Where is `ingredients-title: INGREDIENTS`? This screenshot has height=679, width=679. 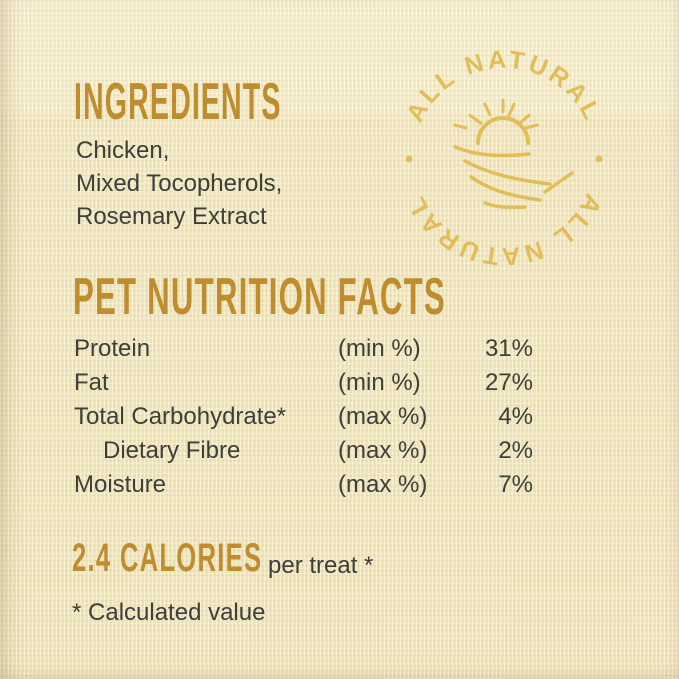 ingredients-title: INGREDIENTS is located at coordinates (178, 102).